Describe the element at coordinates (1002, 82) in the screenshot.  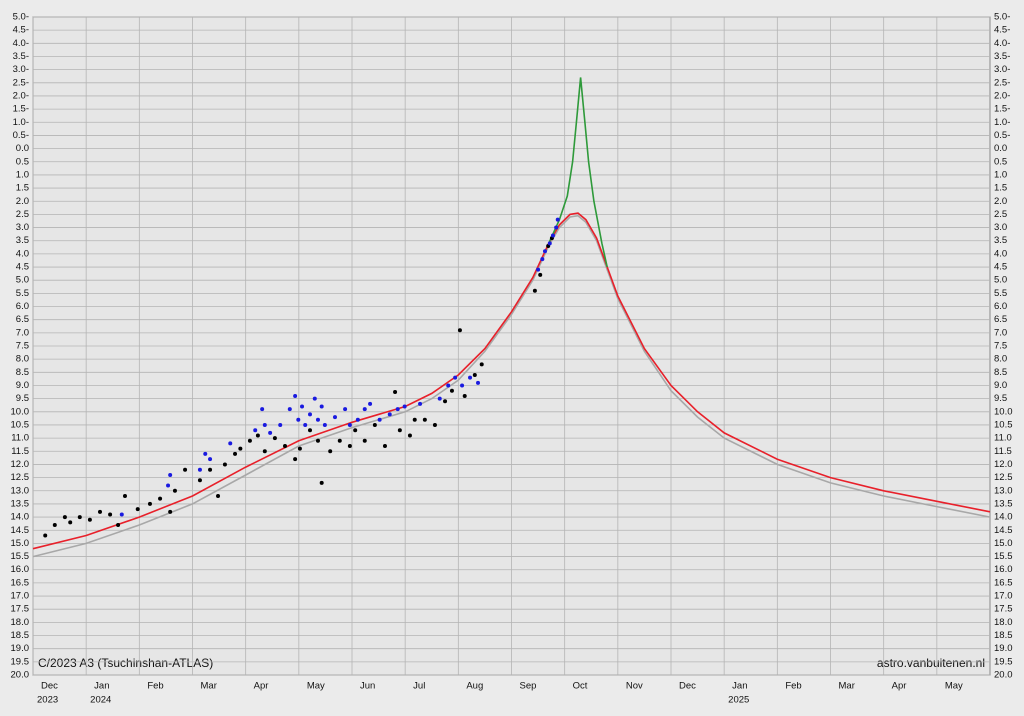
I see `y2-tick-label: 2.5-` at that location.